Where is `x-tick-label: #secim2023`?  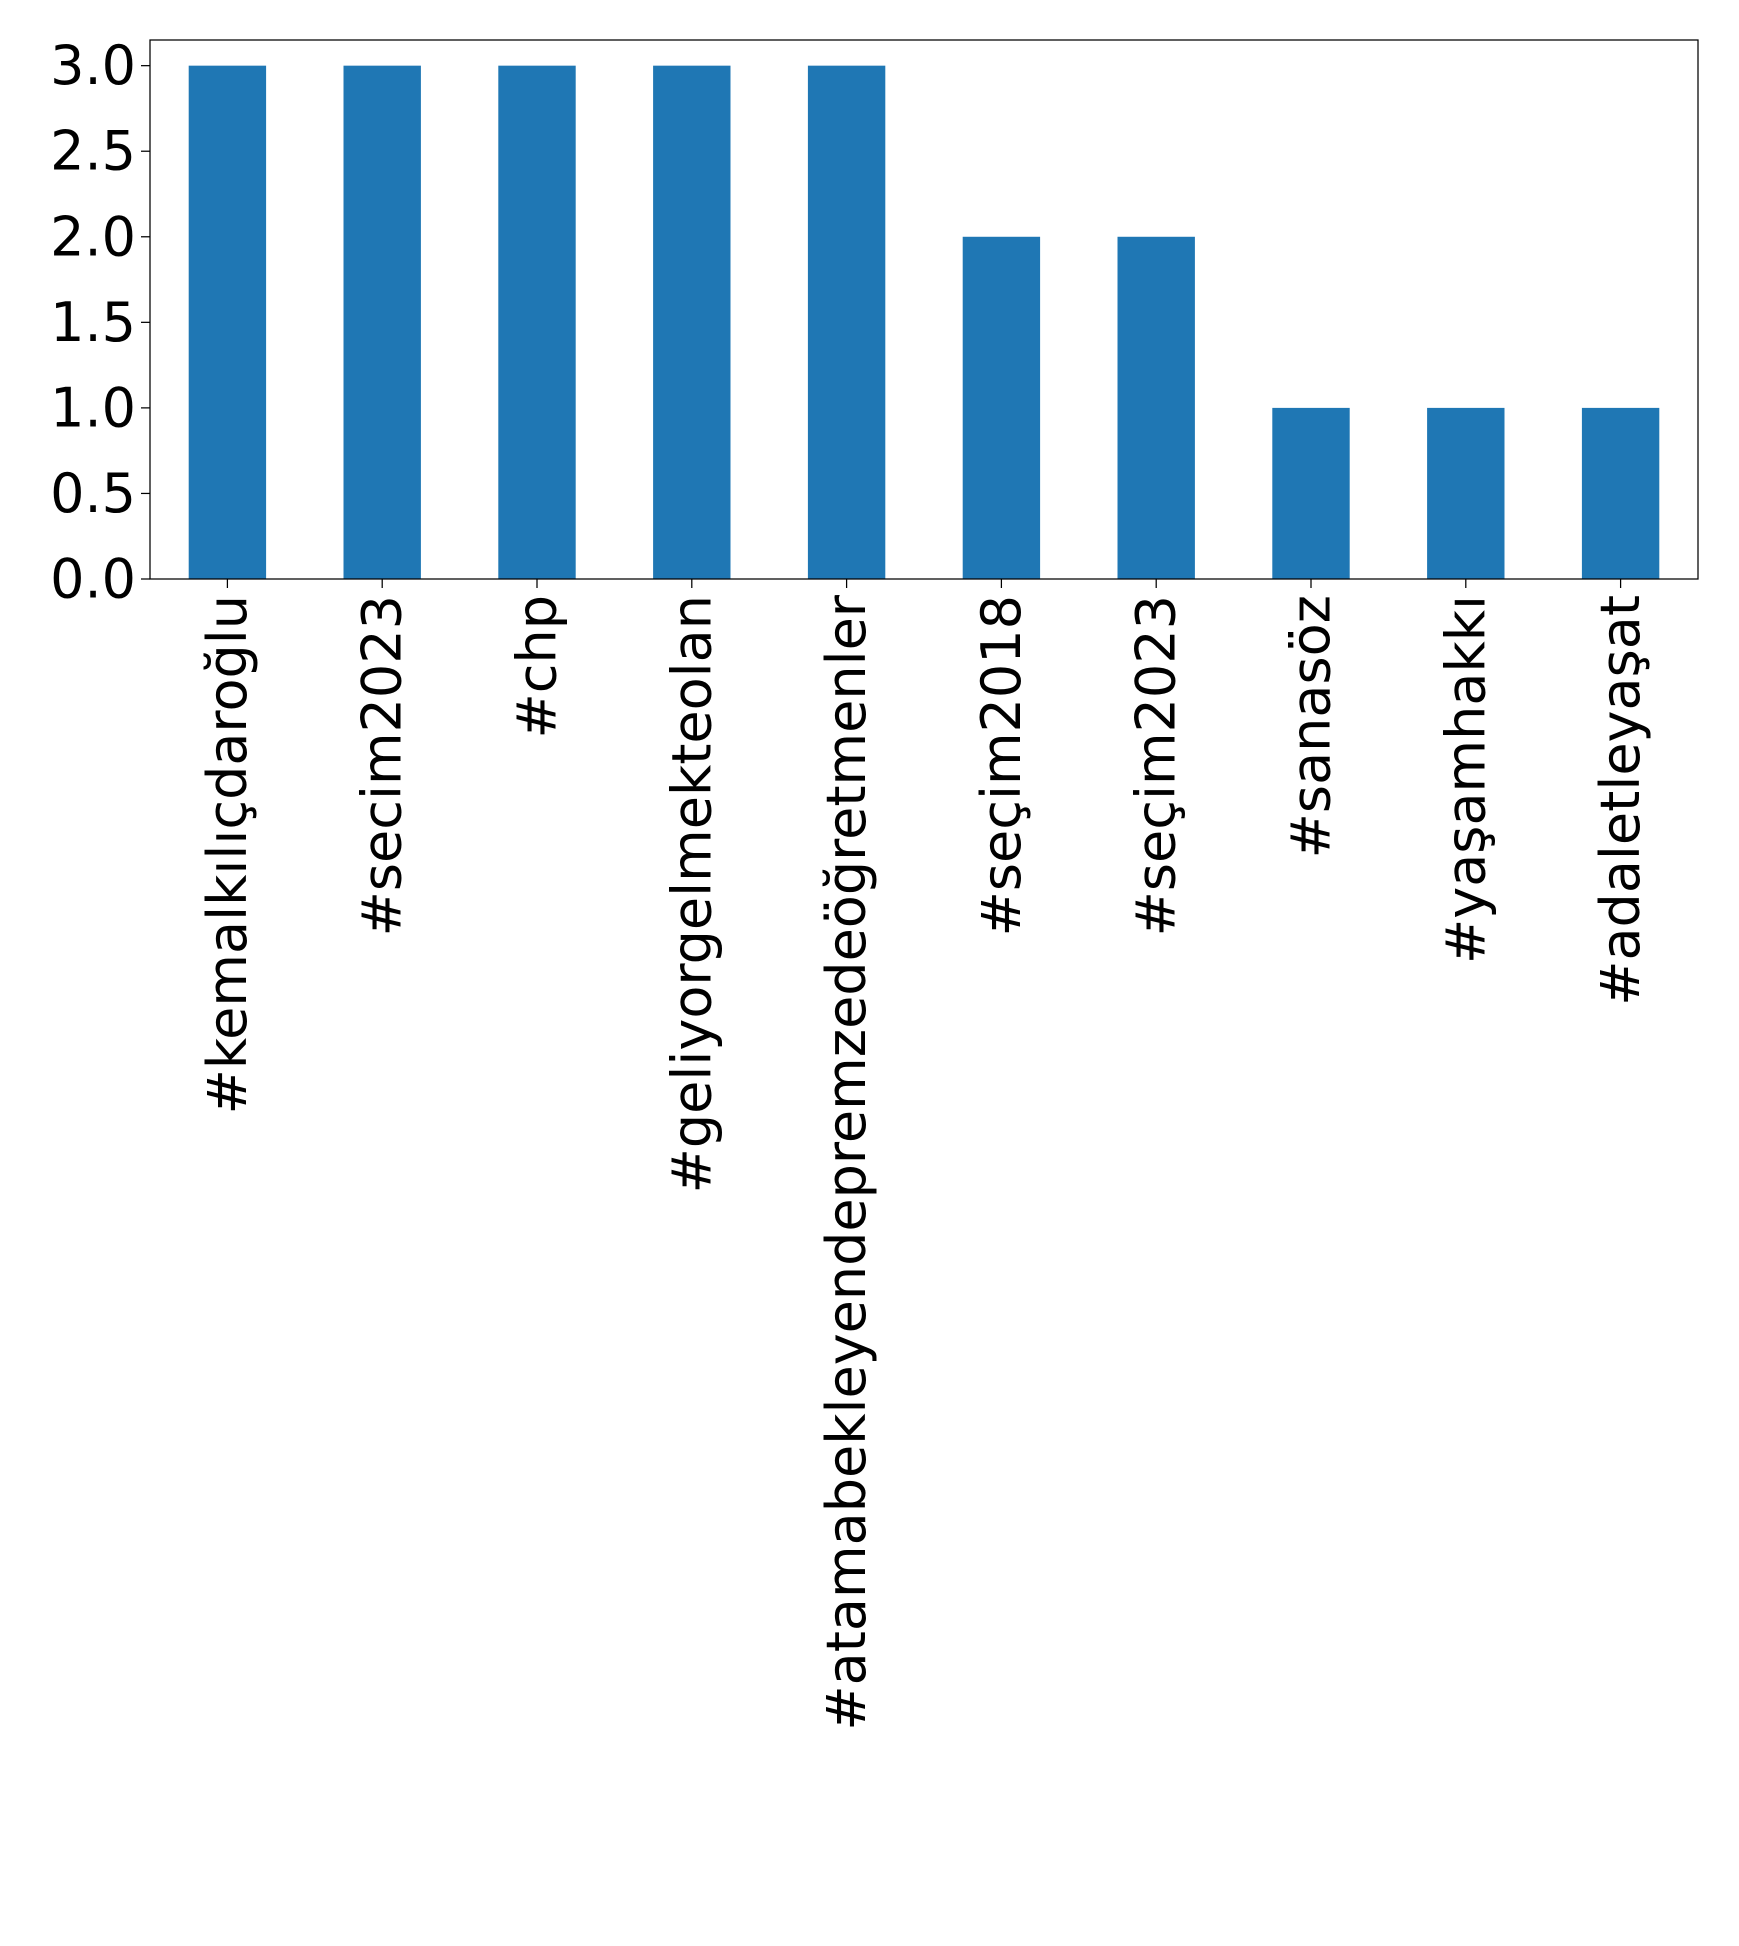
x-tick-label: #secim2023 is located at coordinates (382, 765).